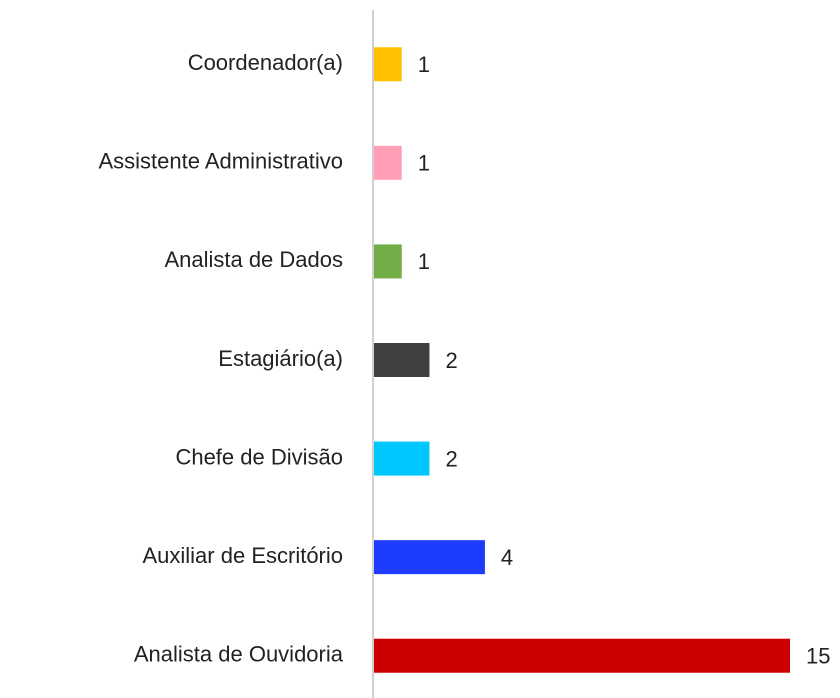 This screenshot has width=840, height=698. What do you see at coordinates (280, 358) in the screenshot?
I see `y-tick-label: Estagiário(a)` at bounding box center [280, 358].